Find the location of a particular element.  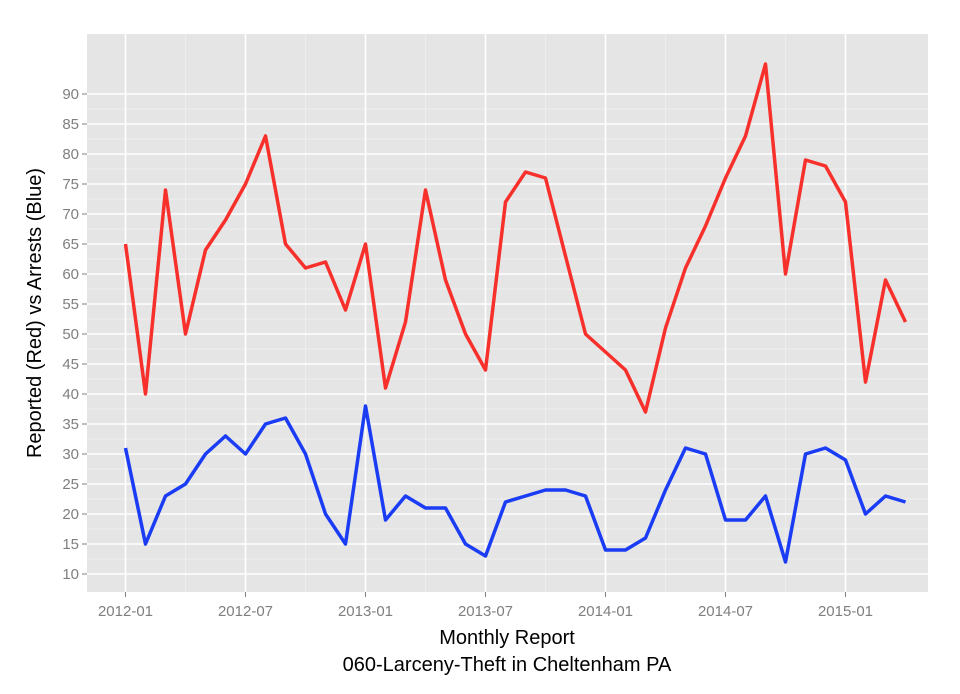

x-tick-label: 2012-01 is located at coordinates (125, 611).